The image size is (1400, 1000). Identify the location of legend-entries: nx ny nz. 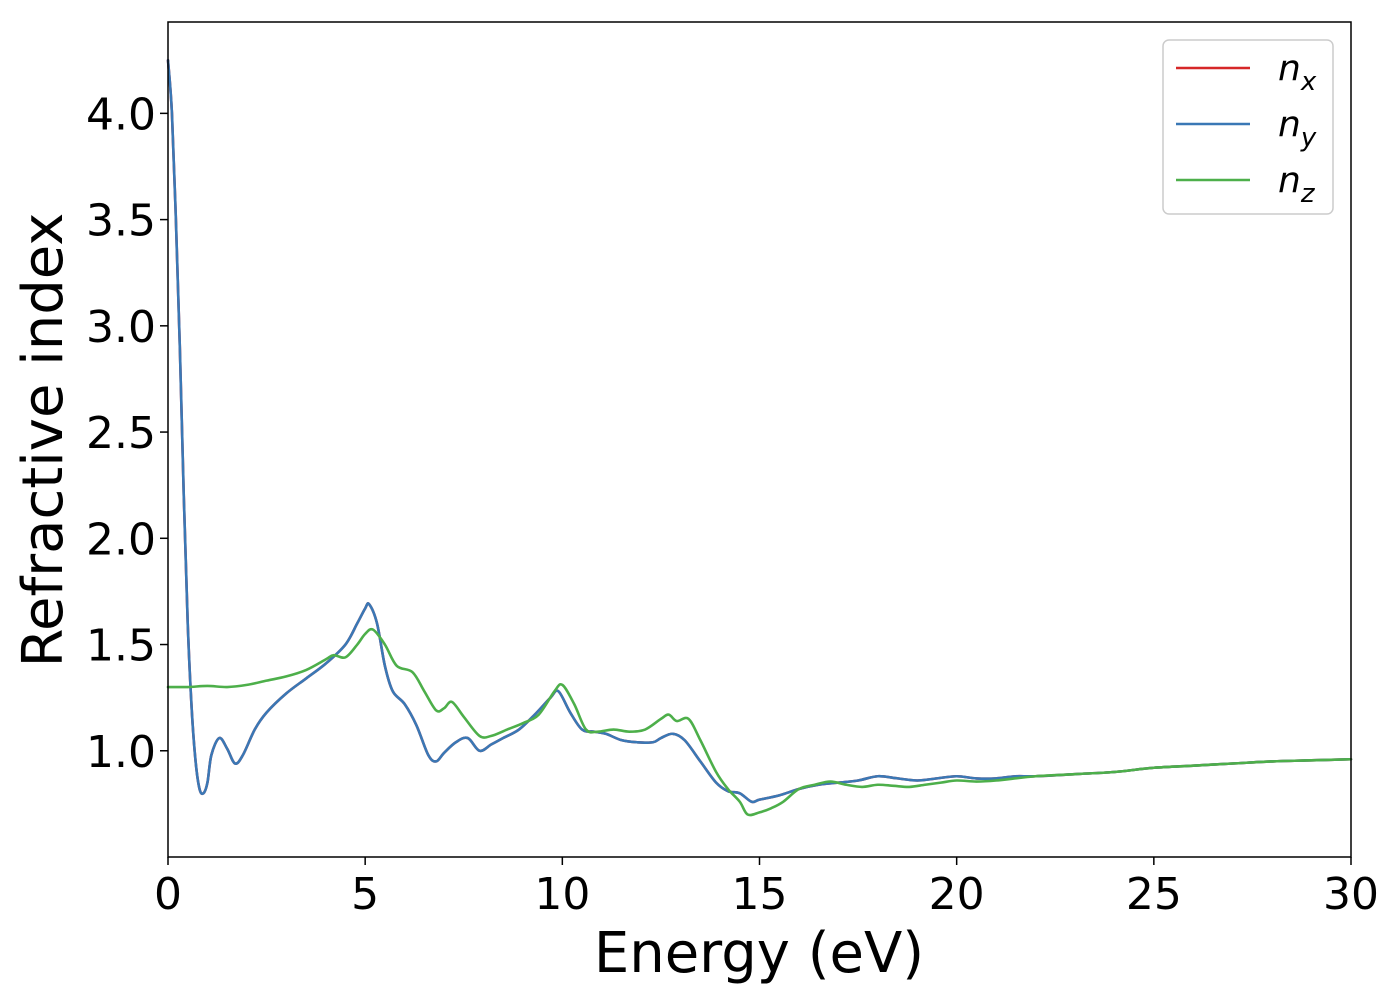
(1246, 128).